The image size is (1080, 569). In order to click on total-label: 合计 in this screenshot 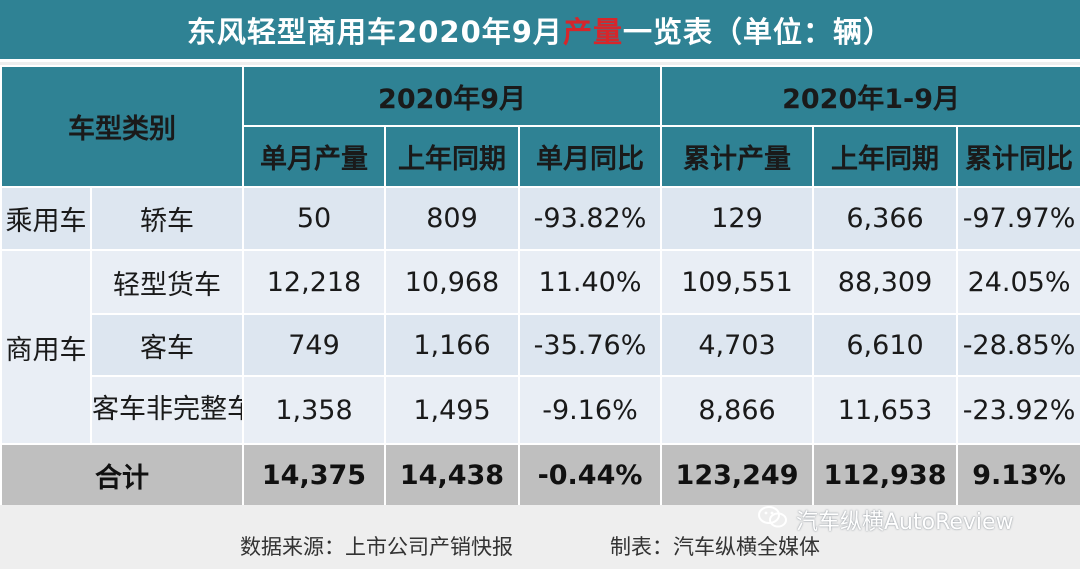, I will do `click(122, 475)`.